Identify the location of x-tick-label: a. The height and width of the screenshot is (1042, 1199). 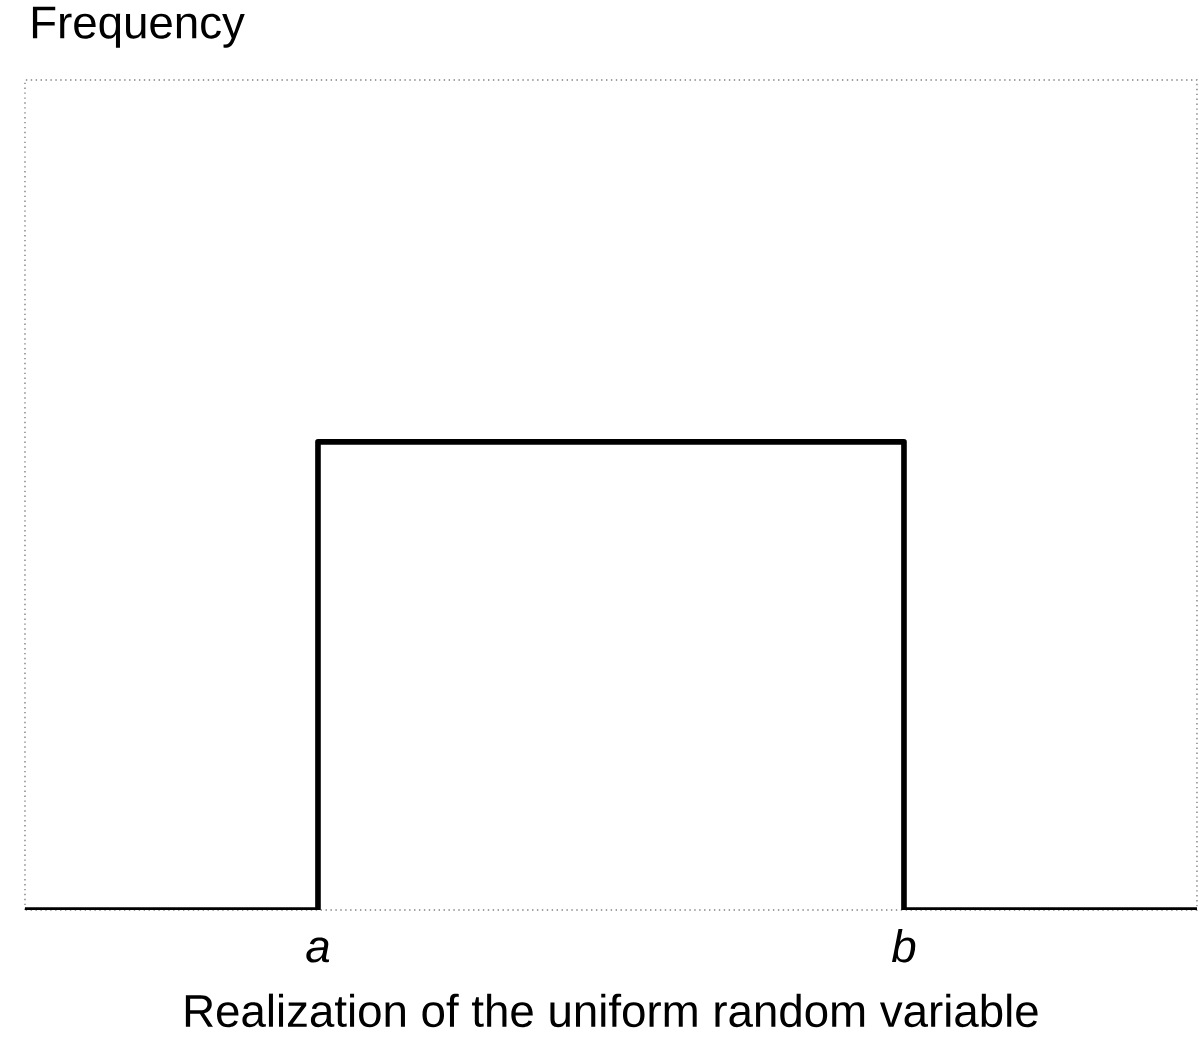
(318, 950).